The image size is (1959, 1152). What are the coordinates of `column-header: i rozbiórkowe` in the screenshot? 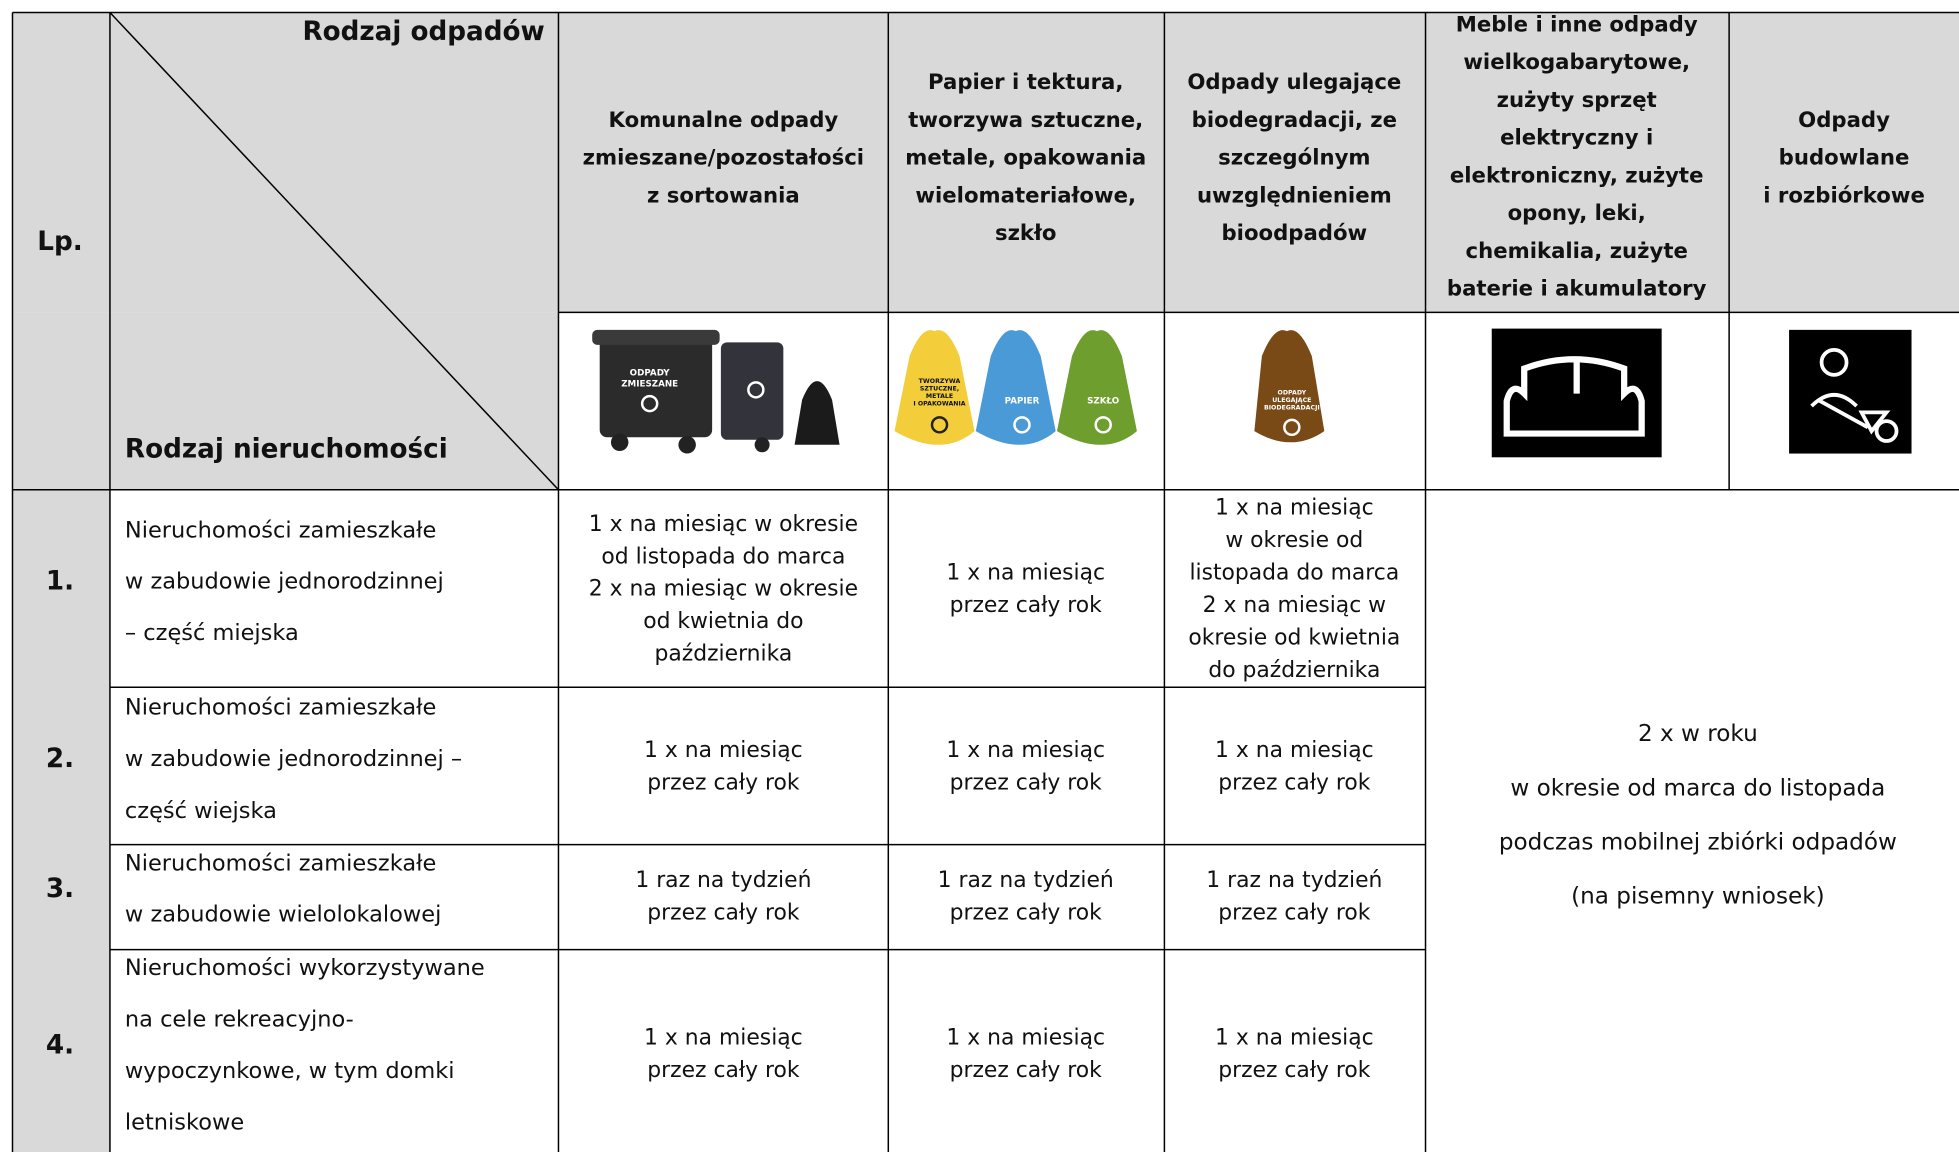 It's located at (1844, 195).